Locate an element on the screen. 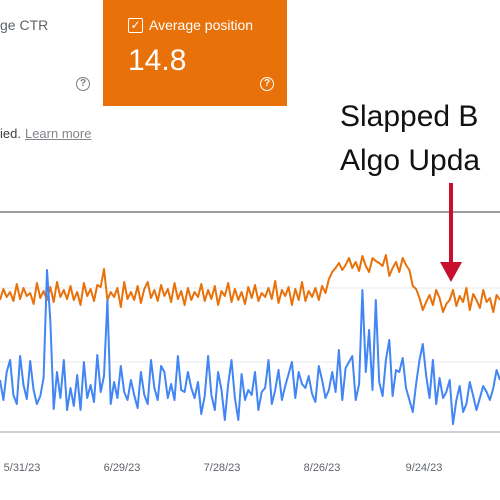 The height and width of the screenshot is (500, 500). series-line-average-position is located at coordinates (250, 283).